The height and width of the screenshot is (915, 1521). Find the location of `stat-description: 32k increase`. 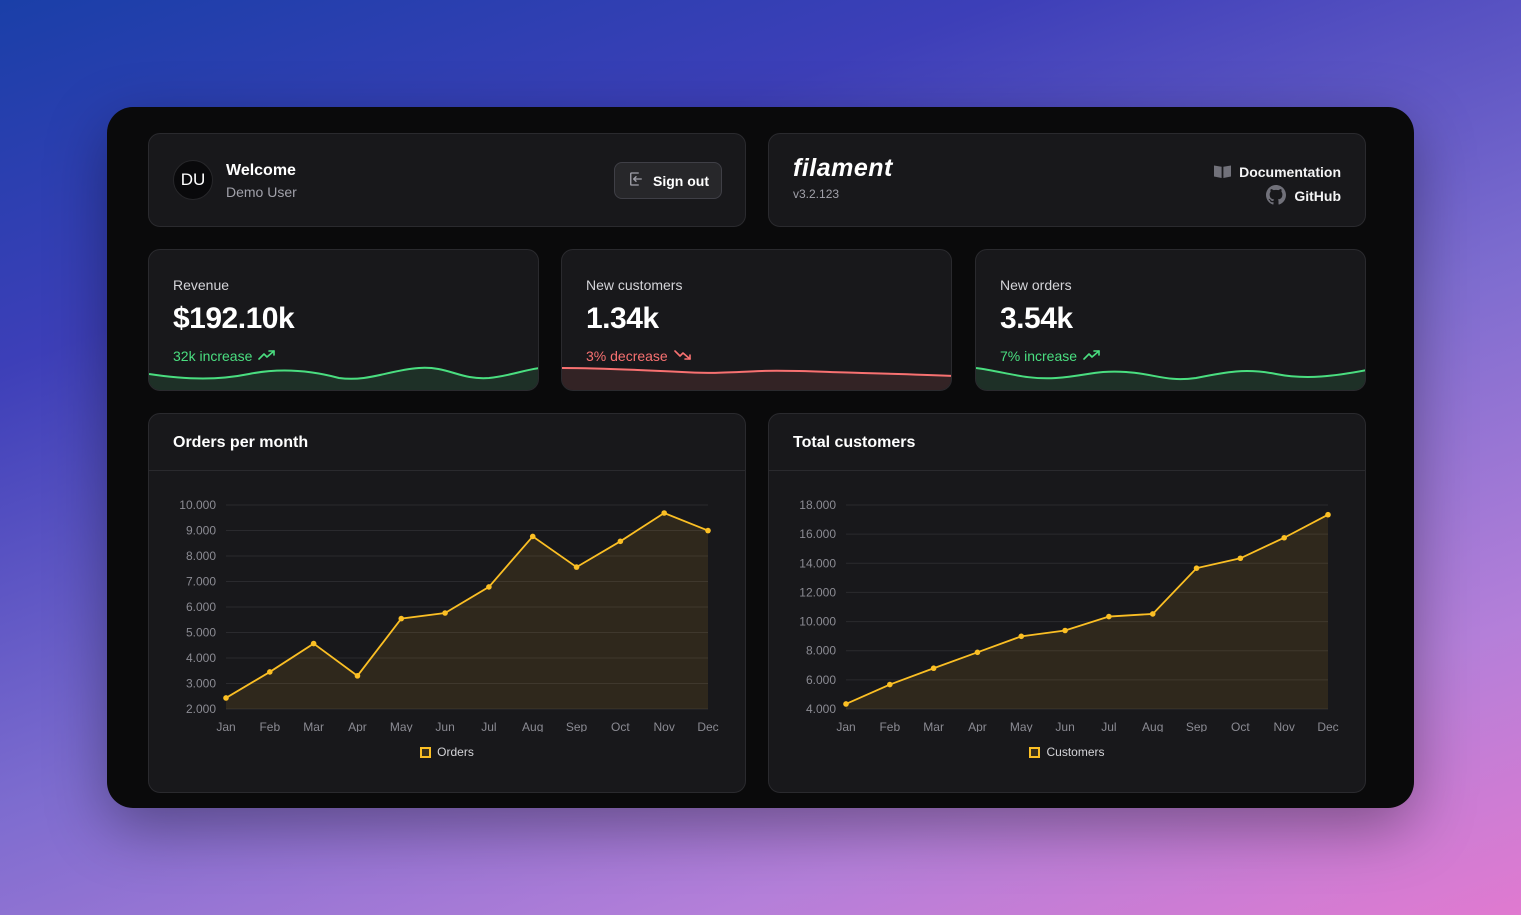

stat-description: 32k increase is located at coordinates (224, 356).